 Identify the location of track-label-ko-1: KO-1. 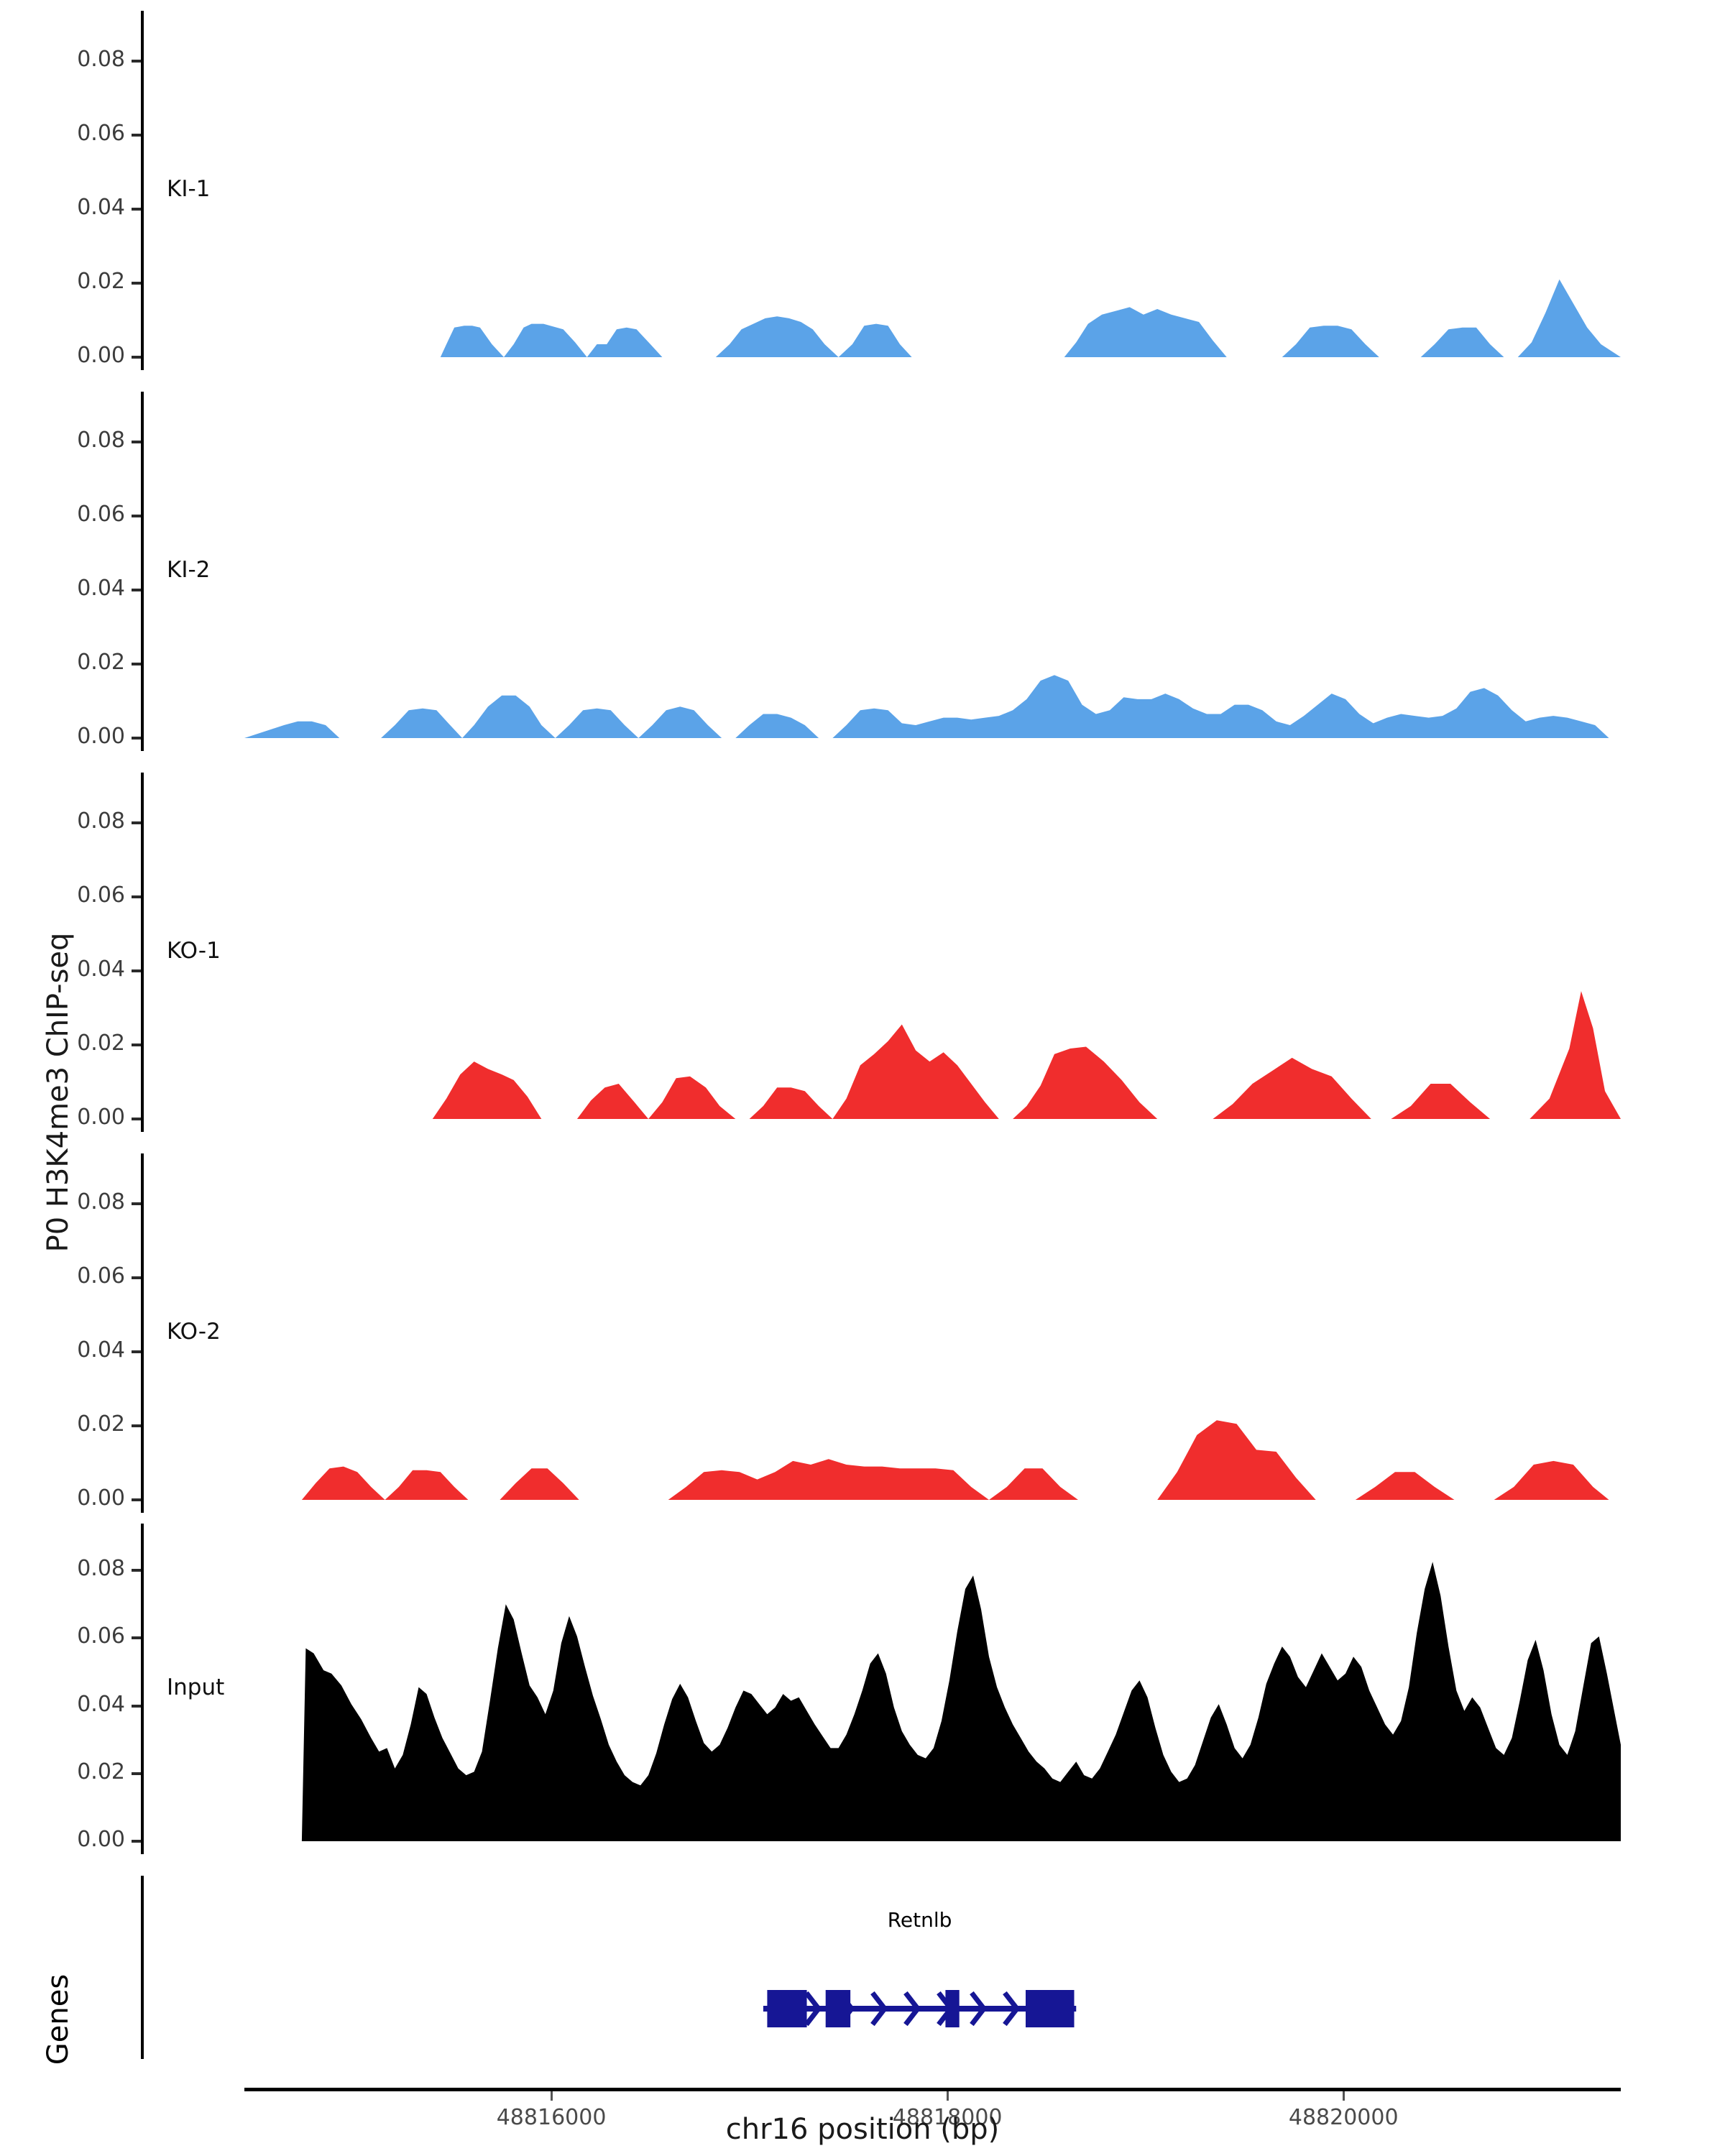
(194, 951).